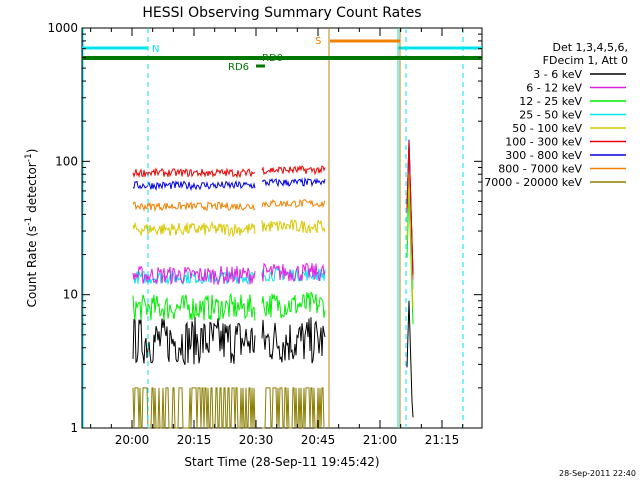 This screenshot has height=480, width=640. What do you see at coordinates (557, 74) in the screenshot?
I see `legend-label: 3 - 6 keV` at bounding box center [557, 74].